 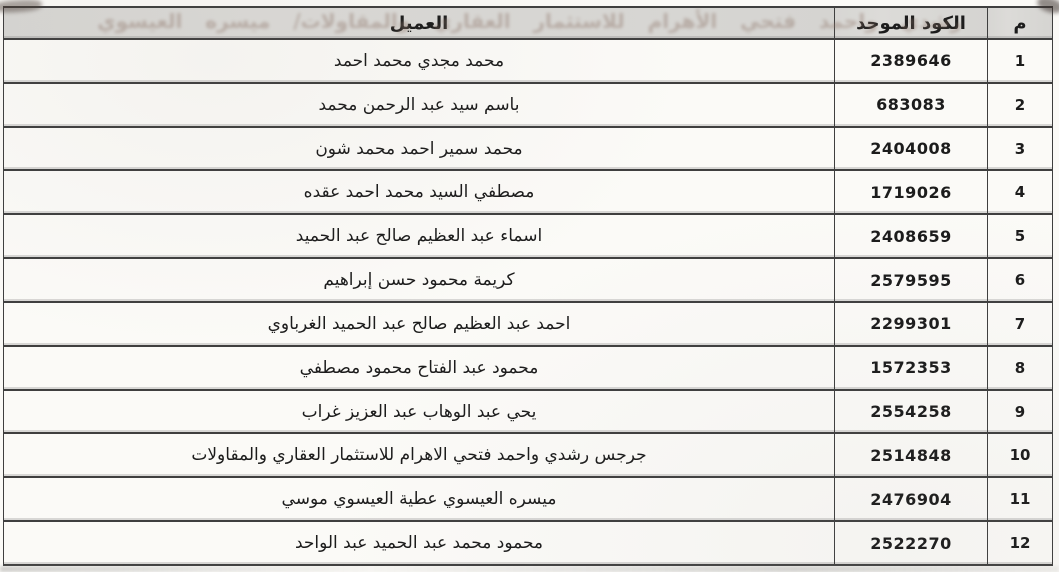 I want to click on row-number-cell: 7, so click(x=1020, y=323).